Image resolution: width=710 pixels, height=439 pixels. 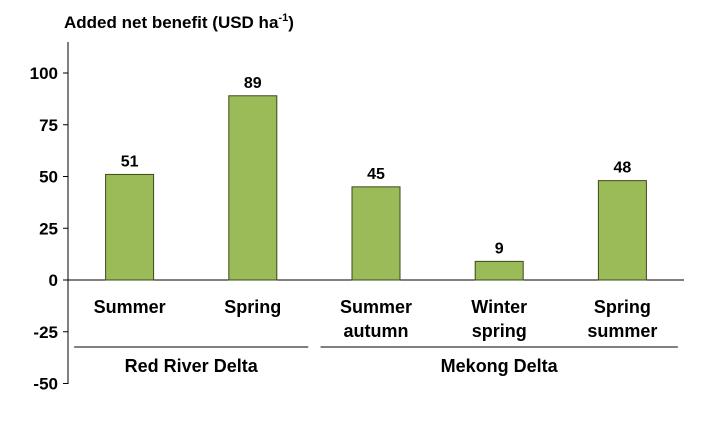 I want to click on title-main: Added net benefit (USD ha, so click(x=171, y=22).